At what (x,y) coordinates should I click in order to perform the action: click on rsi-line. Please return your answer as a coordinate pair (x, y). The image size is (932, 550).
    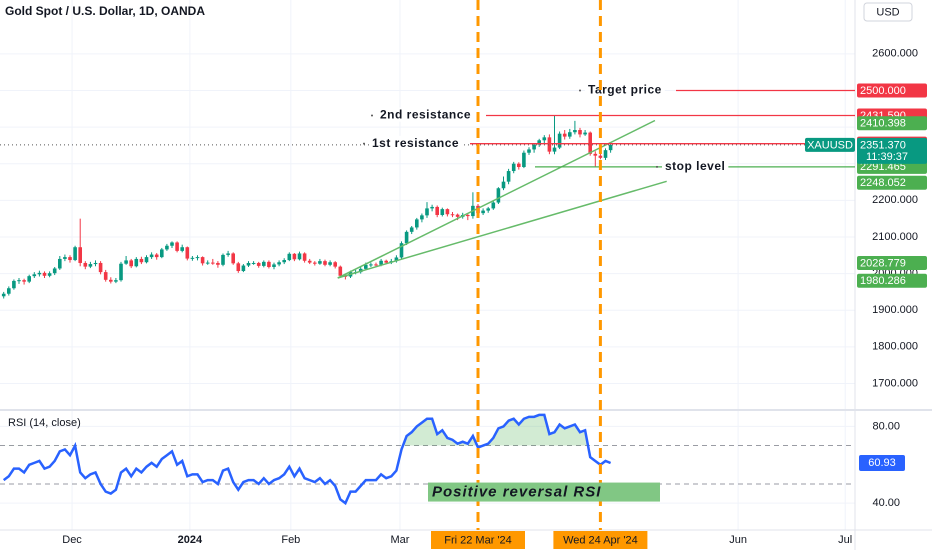
    Looking at the image, I should click on (307, 459).